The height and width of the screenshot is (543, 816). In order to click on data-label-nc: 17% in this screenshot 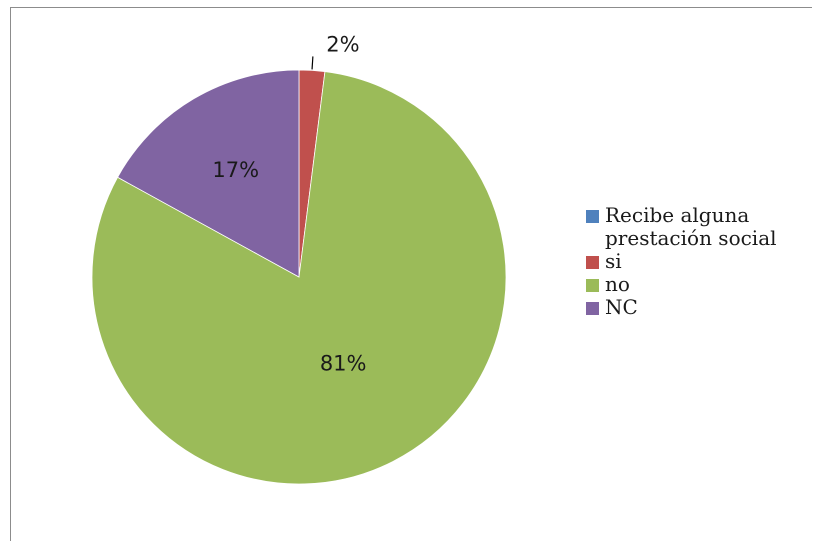, I will do `click(235, 170)`.